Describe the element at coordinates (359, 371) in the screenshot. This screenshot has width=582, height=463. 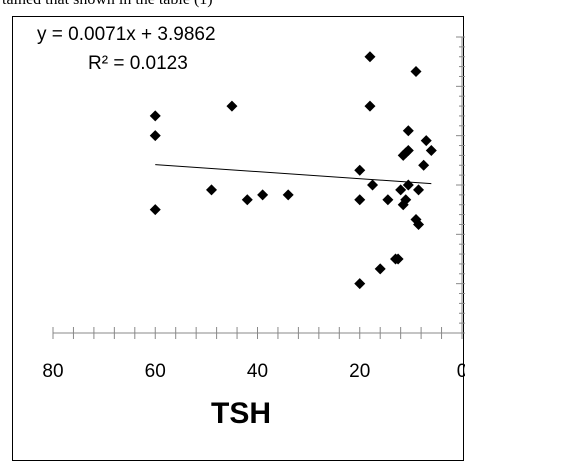
I see `x-tick-label: 20` at that location.